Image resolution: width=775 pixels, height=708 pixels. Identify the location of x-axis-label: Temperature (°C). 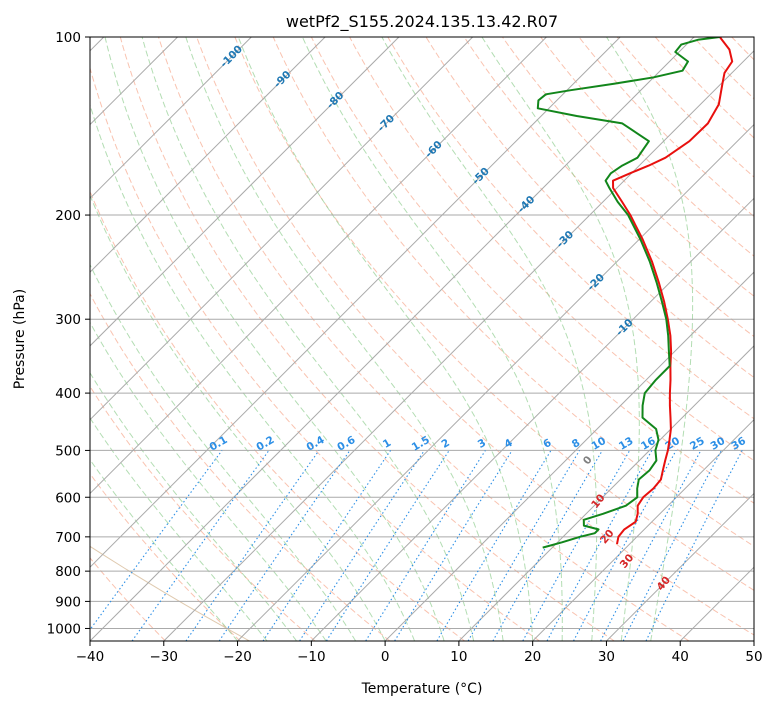
(422, 689).